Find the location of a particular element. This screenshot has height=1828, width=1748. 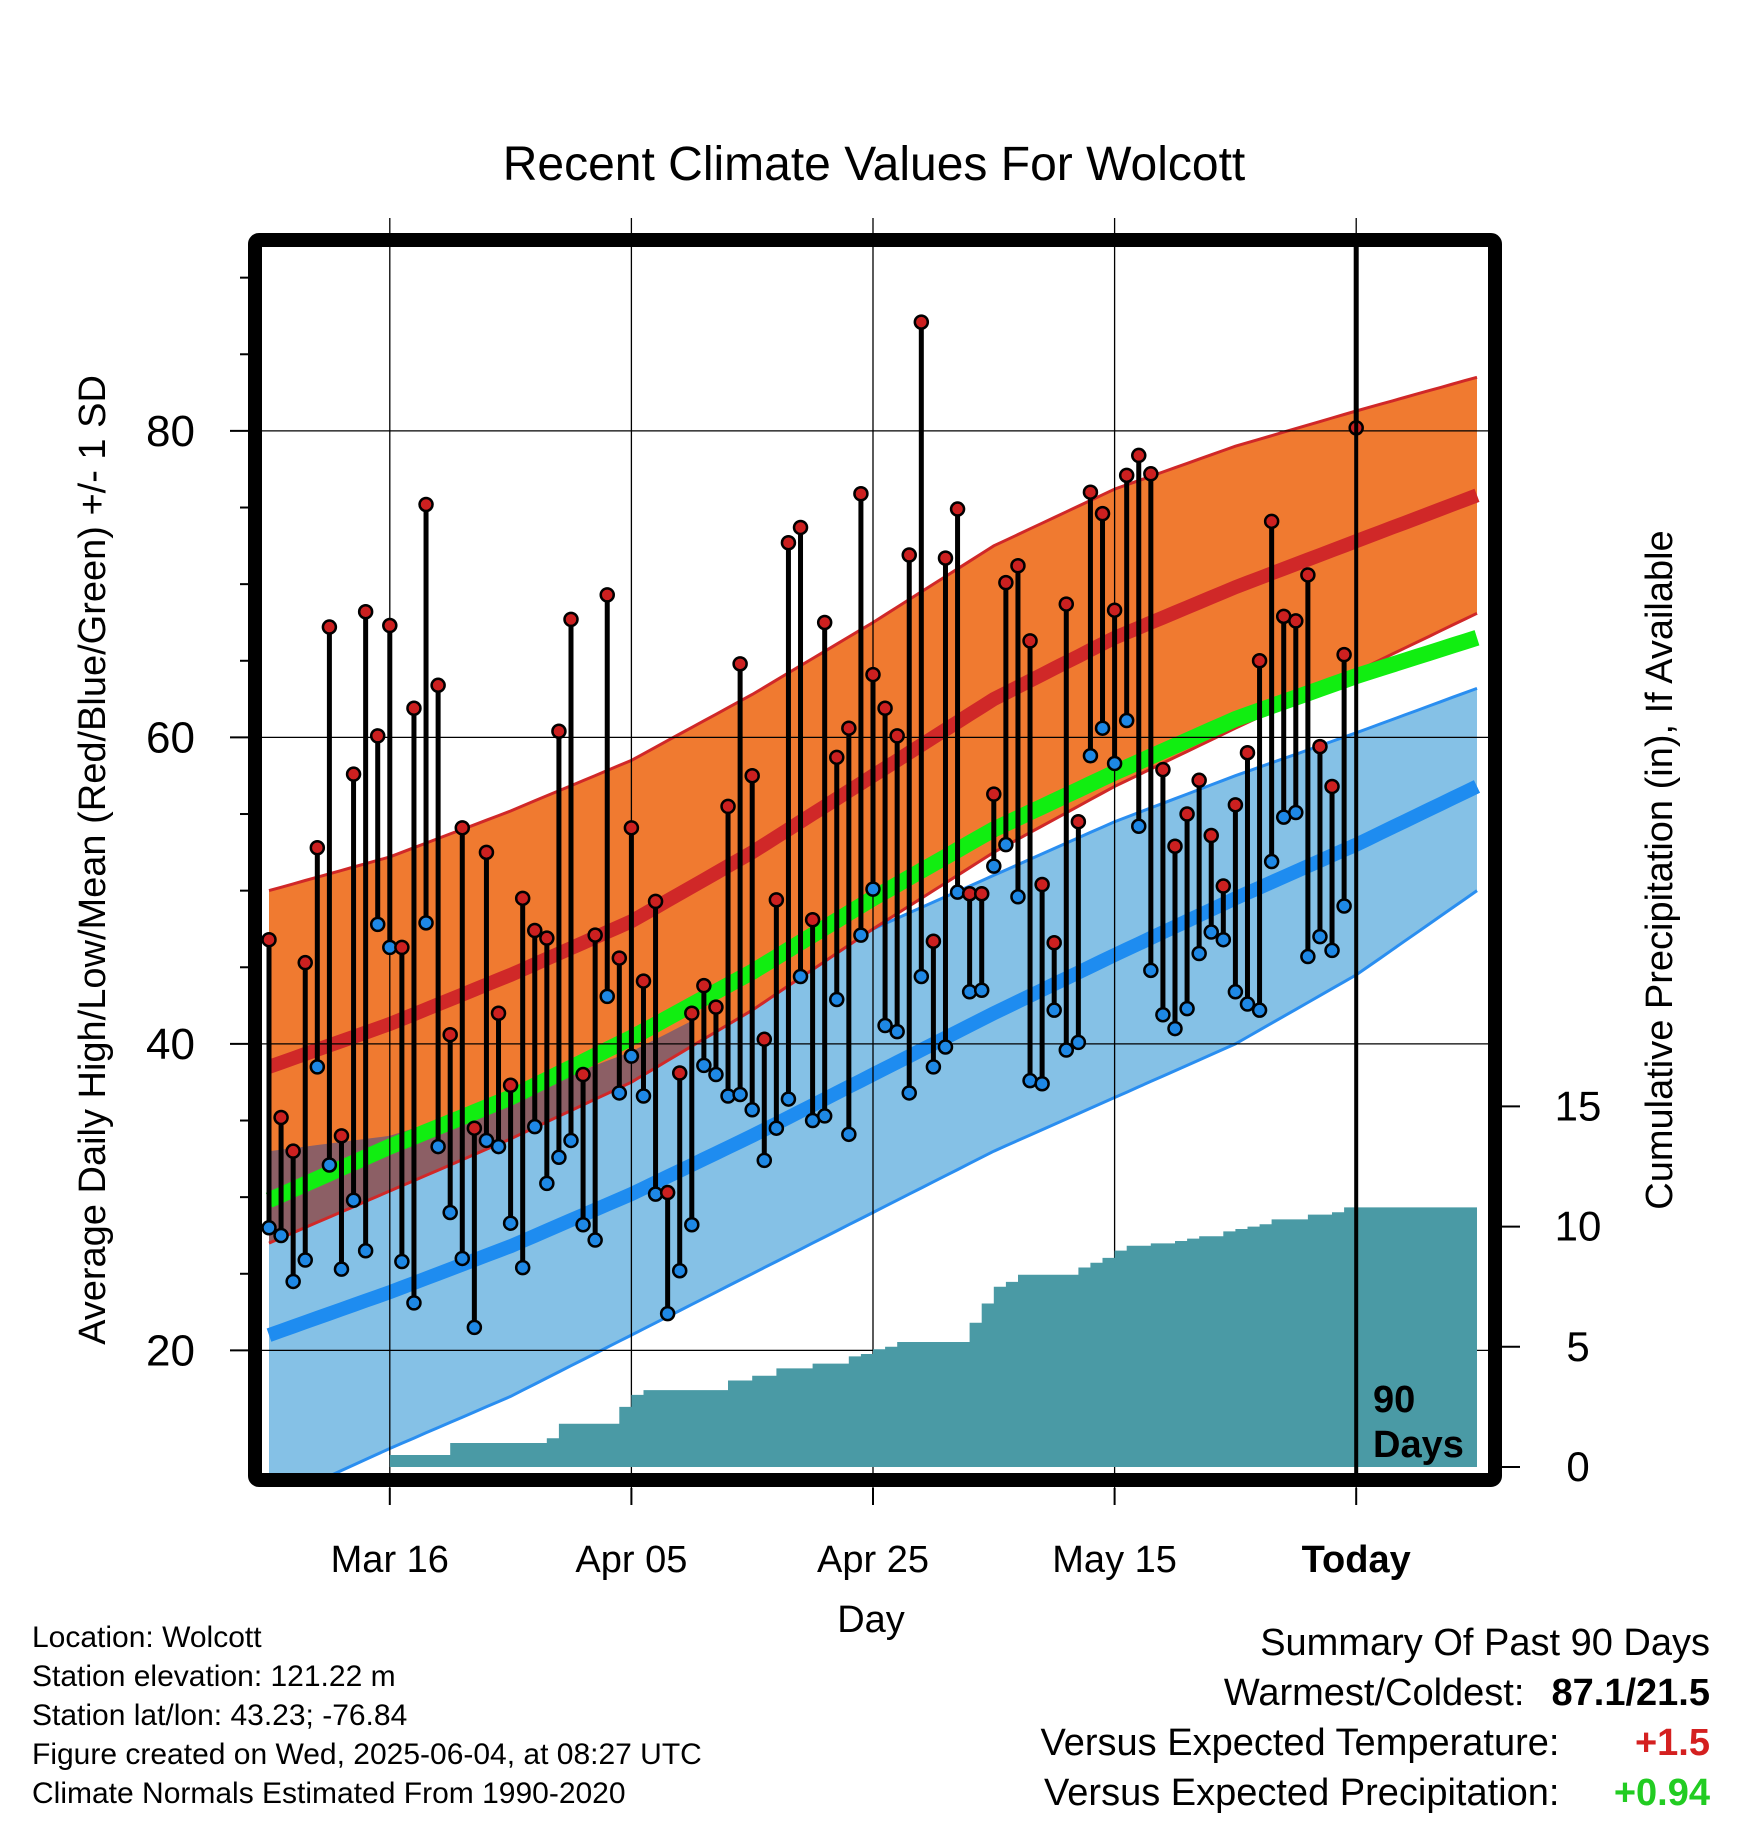

x-tick-label-3: May 15 is located at coordinates (1114, 1560).